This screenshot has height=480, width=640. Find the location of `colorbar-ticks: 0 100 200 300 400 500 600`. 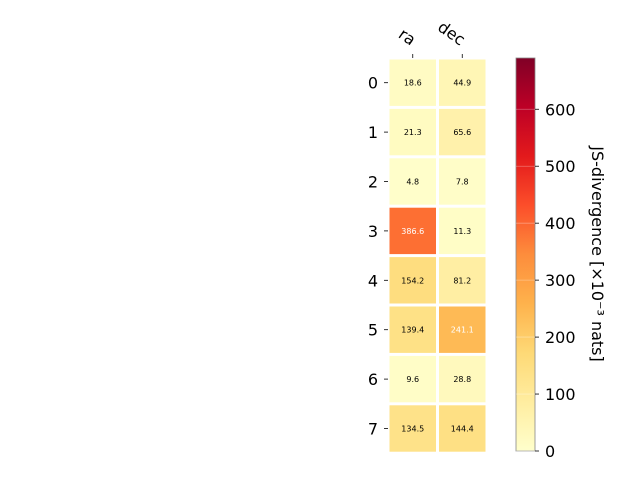

colorbar-ticks: 0 100 200 300 400 500 600 is located at coordinates (546, 280).